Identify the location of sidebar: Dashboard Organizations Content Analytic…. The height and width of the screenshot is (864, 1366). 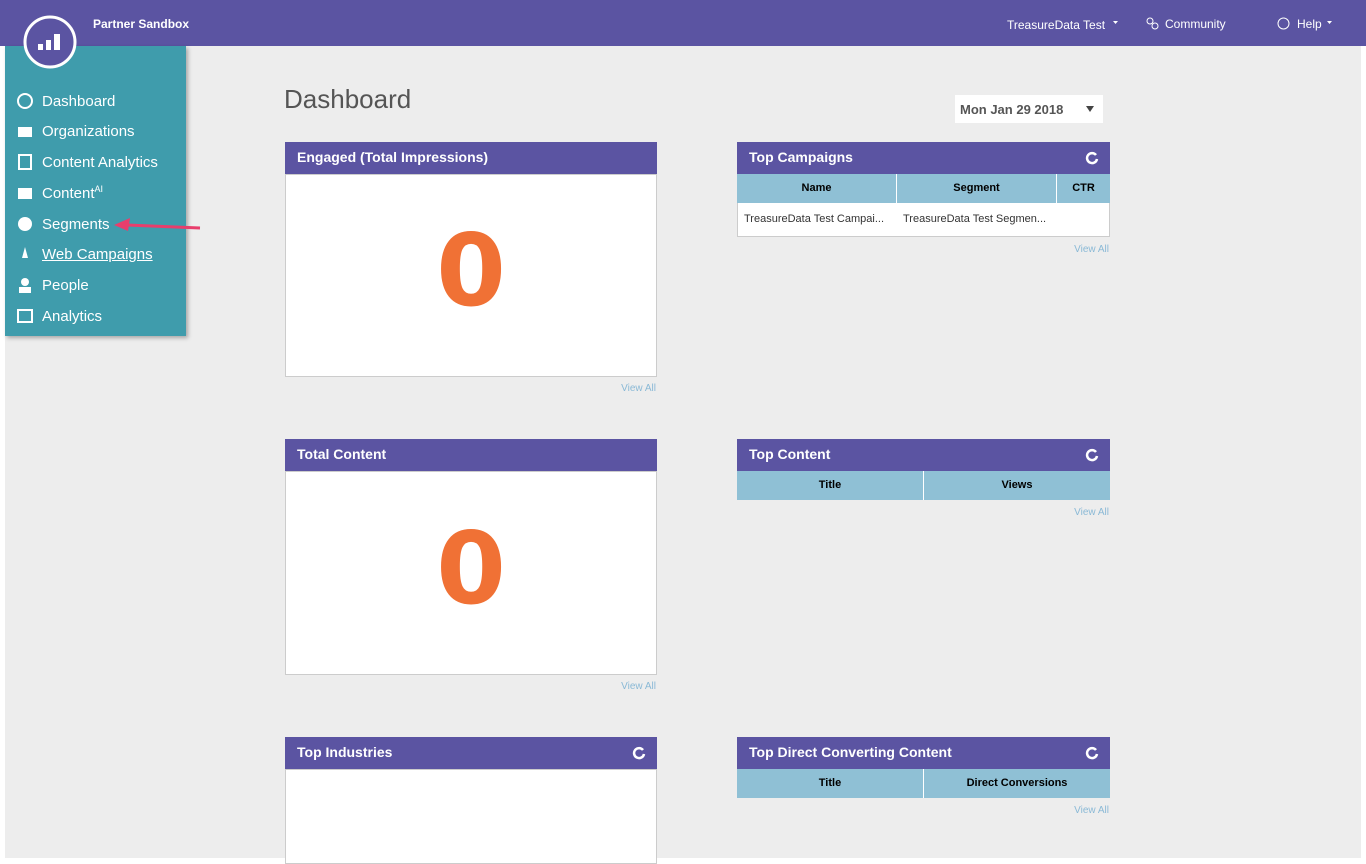
(95, 191).